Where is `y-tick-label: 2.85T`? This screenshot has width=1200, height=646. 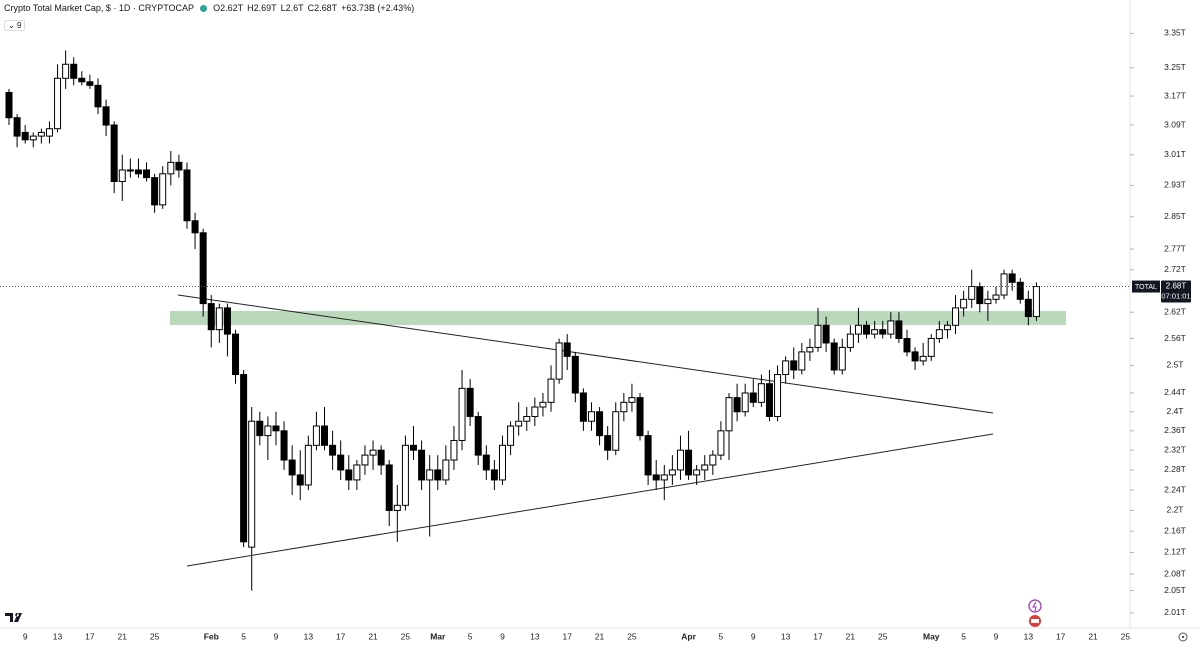
y-tick-label: 2.85T is located at coordinates (1175, 216).